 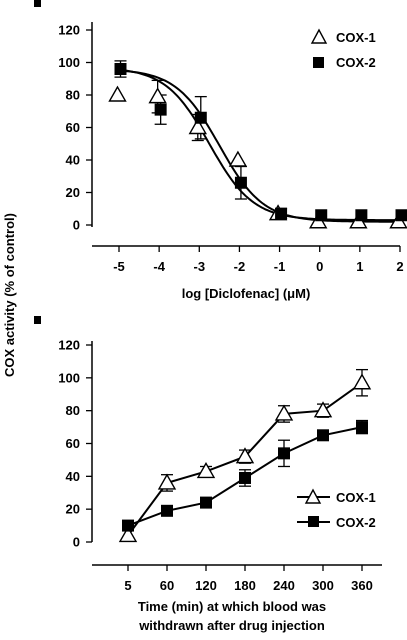 I want to click on panel-b-x-tick-label: 60, so click(x=167, y=585).